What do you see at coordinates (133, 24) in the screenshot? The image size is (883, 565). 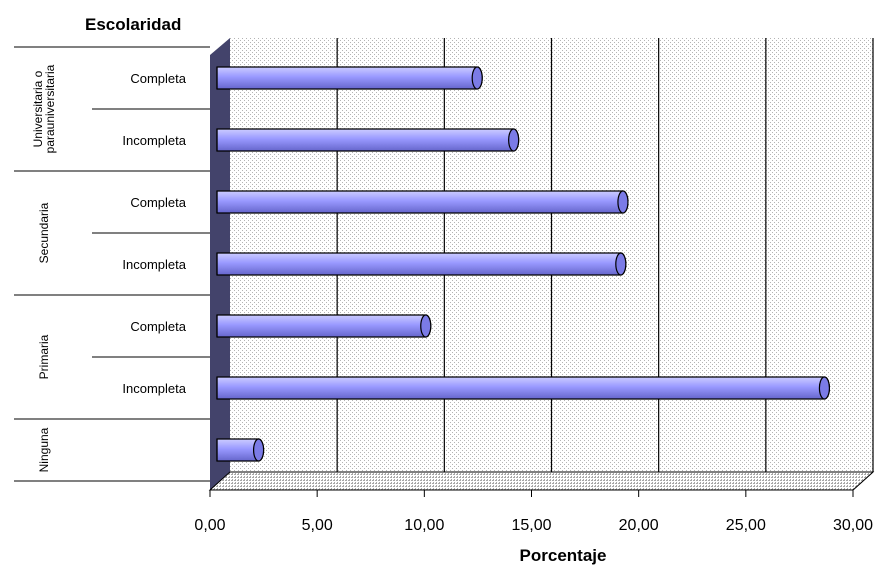 I see `chart-title: Escolaridad` at bounding box center [133, 24].